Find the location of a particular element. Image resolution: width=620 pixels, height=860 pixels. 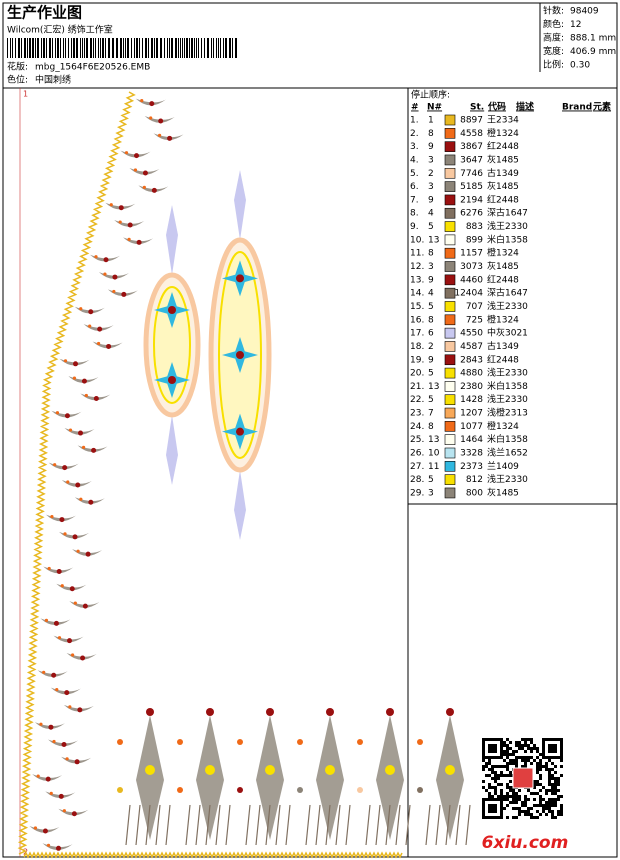

needle: 5 is located at coordinates (431, 374).